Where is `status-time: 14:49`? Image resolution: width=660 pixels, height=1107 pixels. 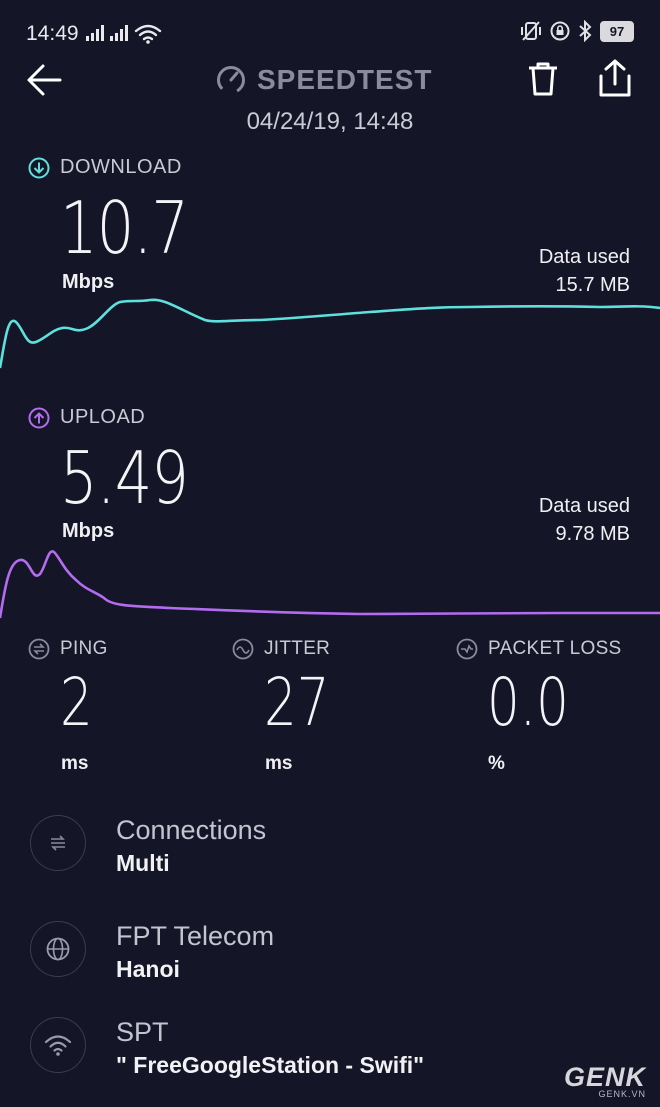 status-time: 14:49 is located at coordinates (52, 33).